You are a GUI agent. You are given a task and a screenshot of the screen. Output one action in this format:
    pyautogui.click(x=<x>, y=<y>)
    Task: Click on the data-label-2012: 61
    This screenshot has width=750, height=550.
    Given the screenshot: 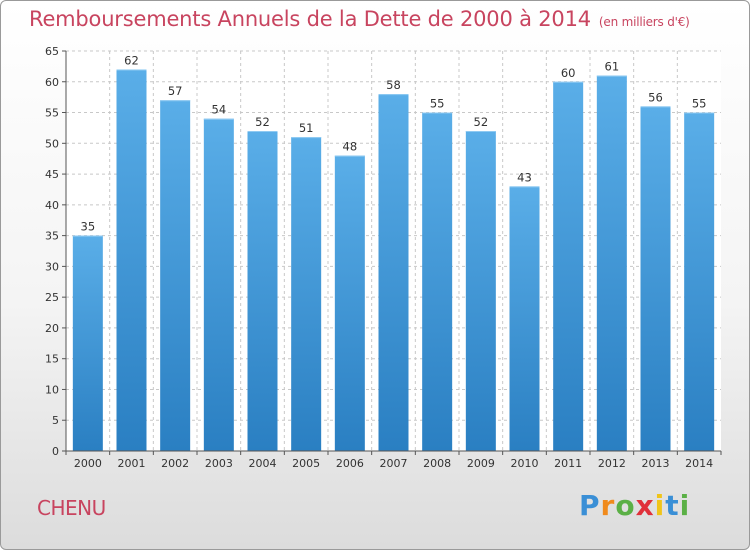 What is the action you would take?
    pyautogui.click(x=612, y=67)
    